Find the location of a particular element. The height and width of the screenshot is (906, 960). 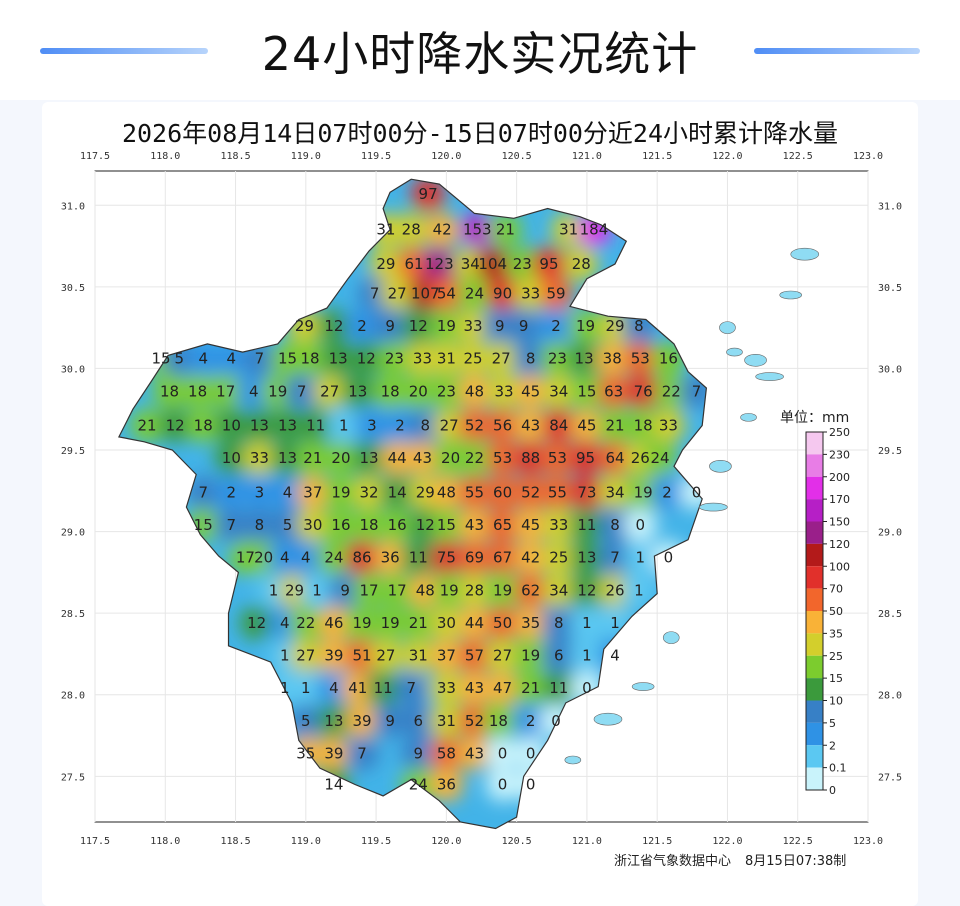

station-value: 29 is located at coordinates (294, 590).